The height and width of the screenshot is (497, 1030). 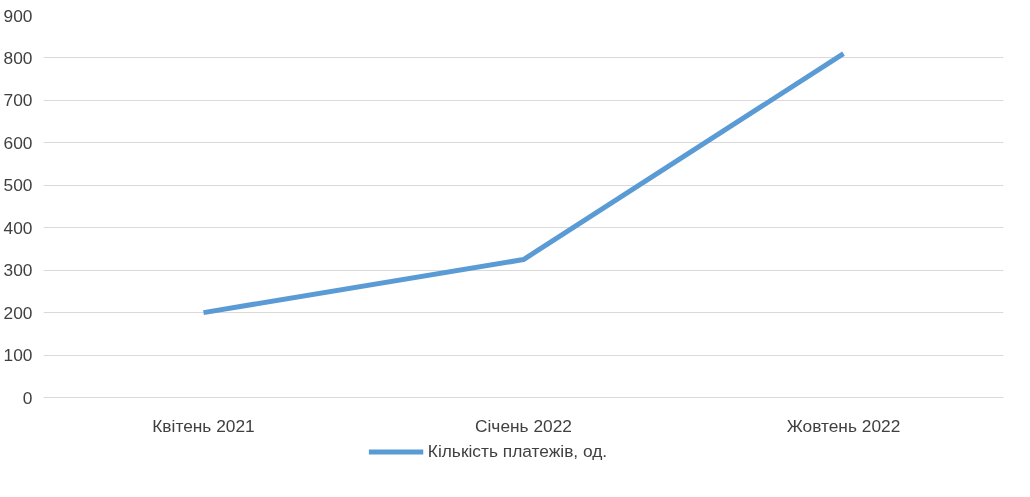 I want to click on y-tick-label: 800, so click(x=18, y=57).